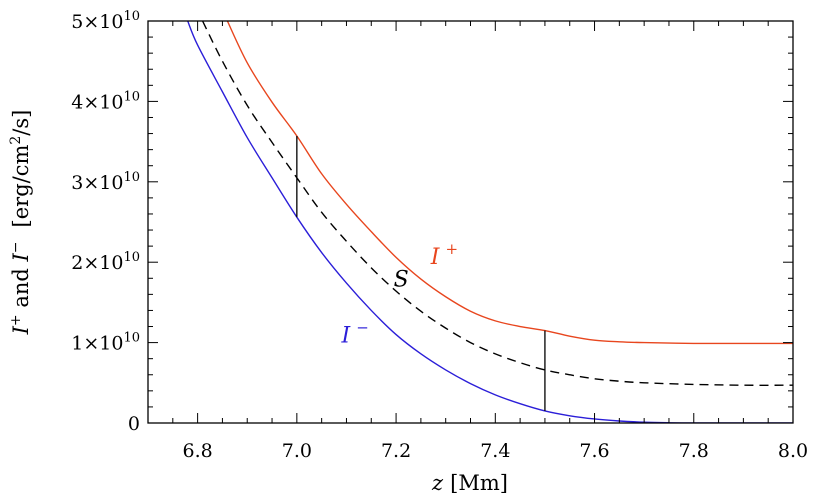 Image resolution: width=830 pixels, height=499 pixels. What do you see at coordinates (479, 483) in the screenshot?
I see `x-axis-unit: [Mm]` at bounding box center [479, 483].